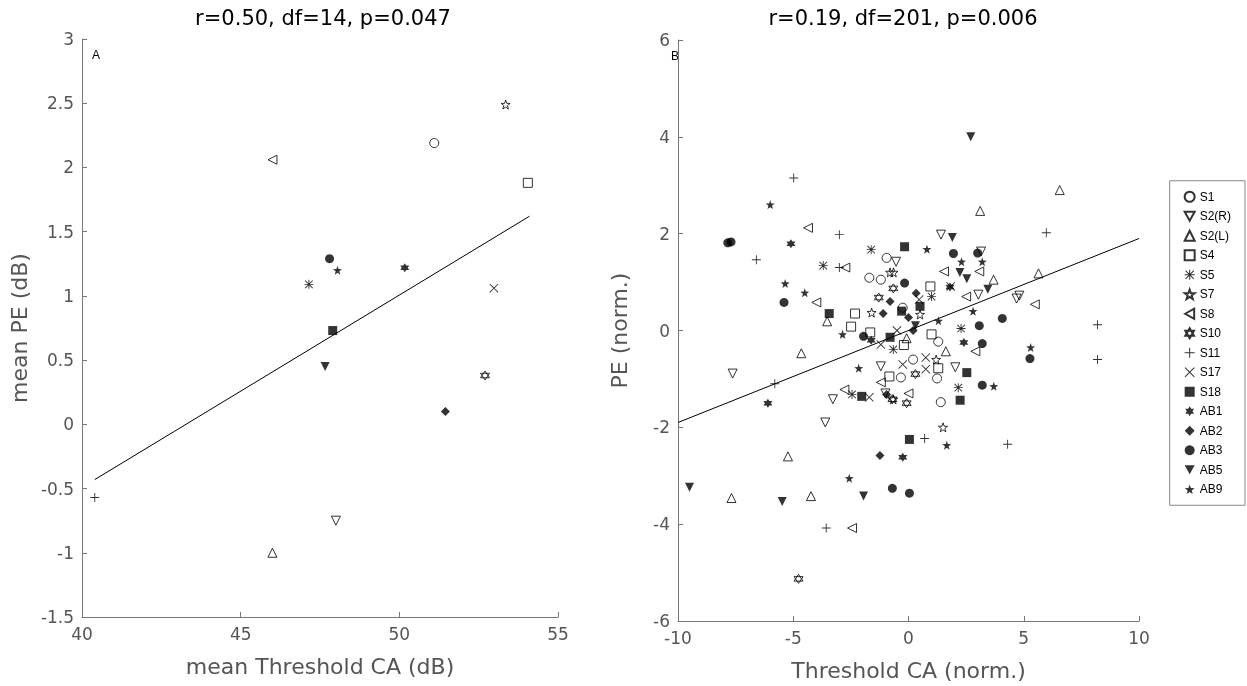  I want to click on x-tick-label: 10, so click(1139, 637).